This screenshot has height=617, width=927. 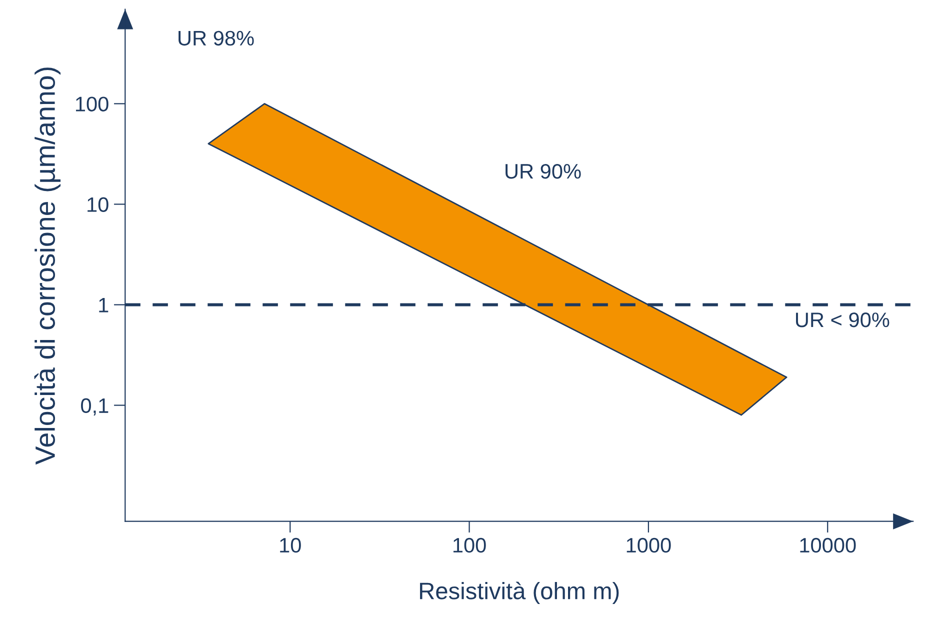 I want to click on annotation: UR 98%, so click(x=216, y=38).